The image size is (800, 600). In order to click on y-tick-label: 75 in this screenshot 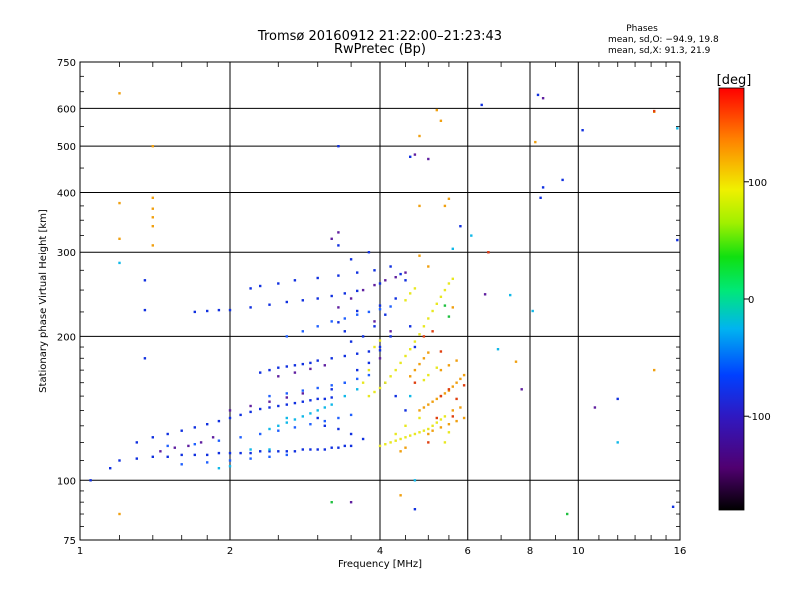, I will do `click(69, 541)`.